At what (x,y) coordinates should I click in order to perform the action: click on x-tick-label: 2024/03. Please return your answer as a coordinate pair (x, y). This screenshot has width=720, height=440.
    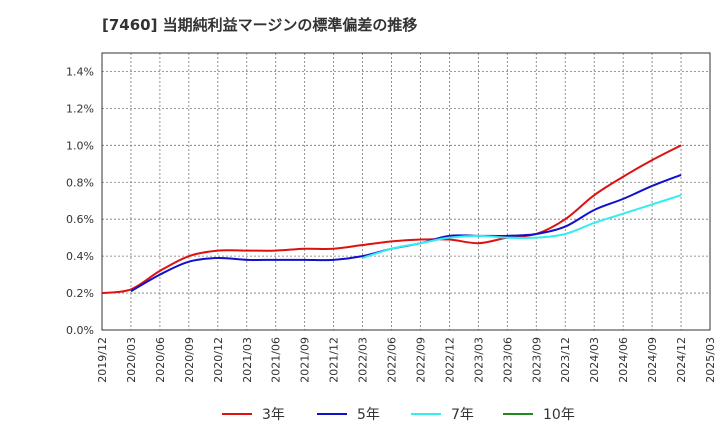
    Looking at the image, I should click on (594, 360).